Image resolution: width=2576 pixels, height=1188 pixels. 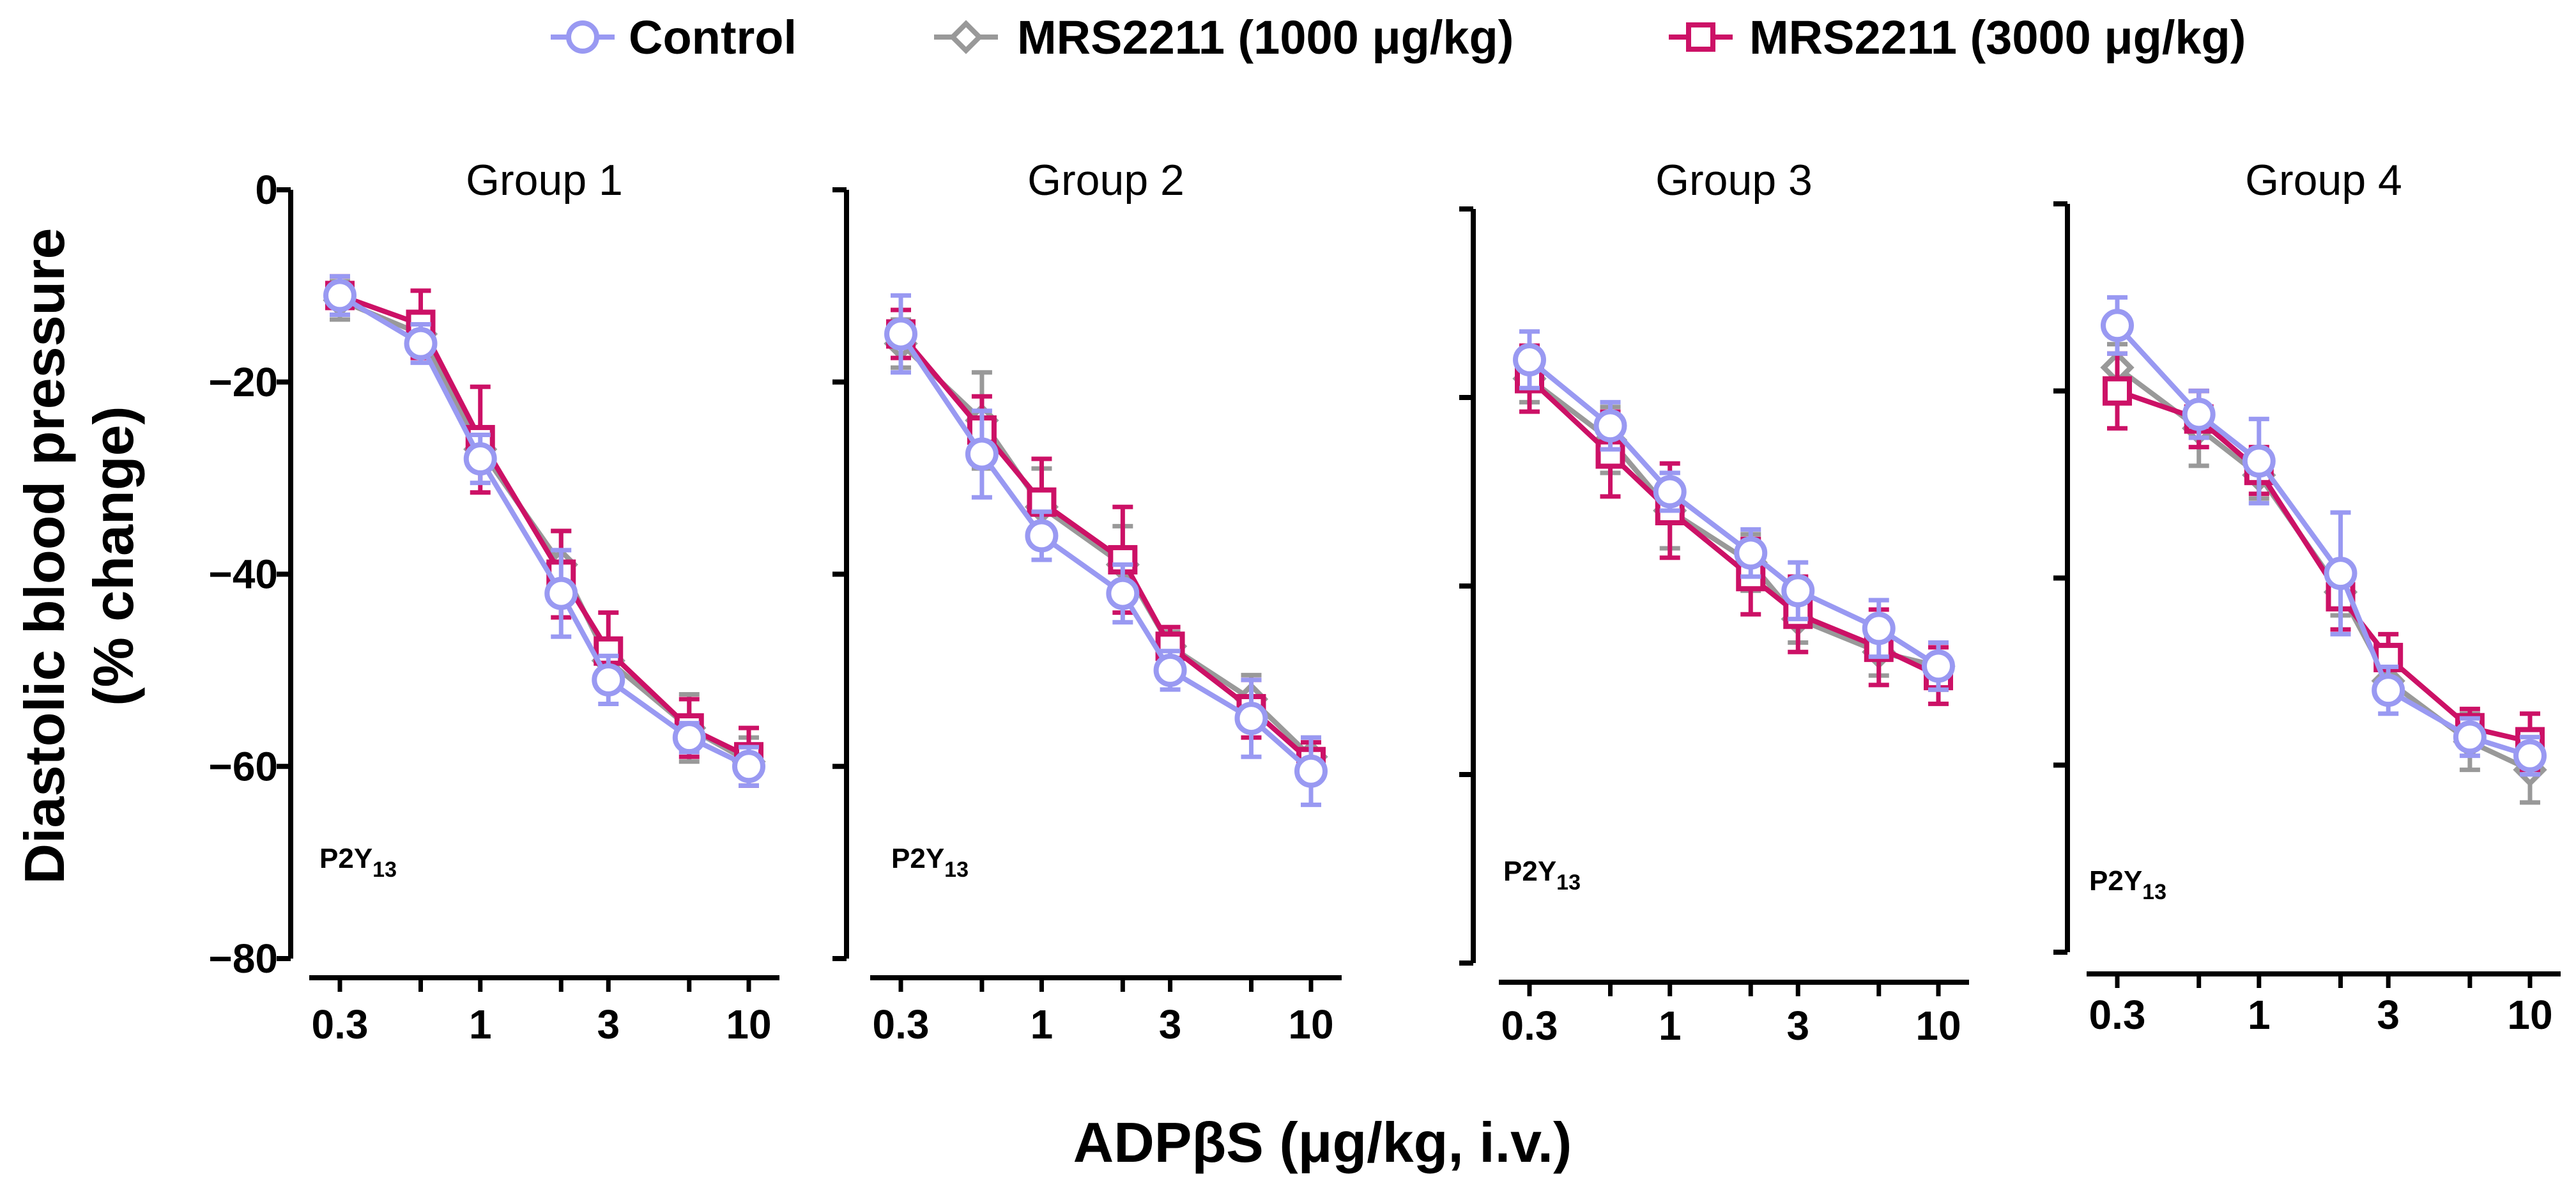 I want to click on panel-3: Group 3 0.3 1 3 10 P2Y13, so click(x=1714, y=603).